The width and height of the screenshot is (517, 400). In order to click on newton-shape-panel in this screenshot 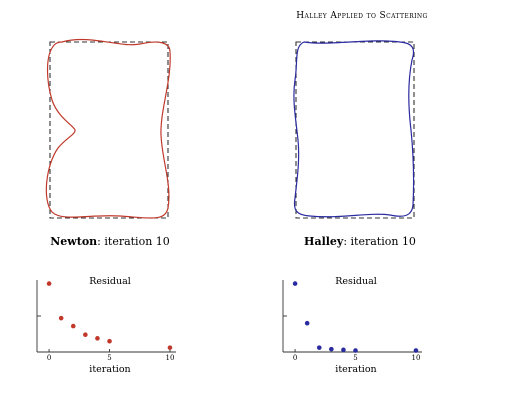, I will do `click(108, 128)`.